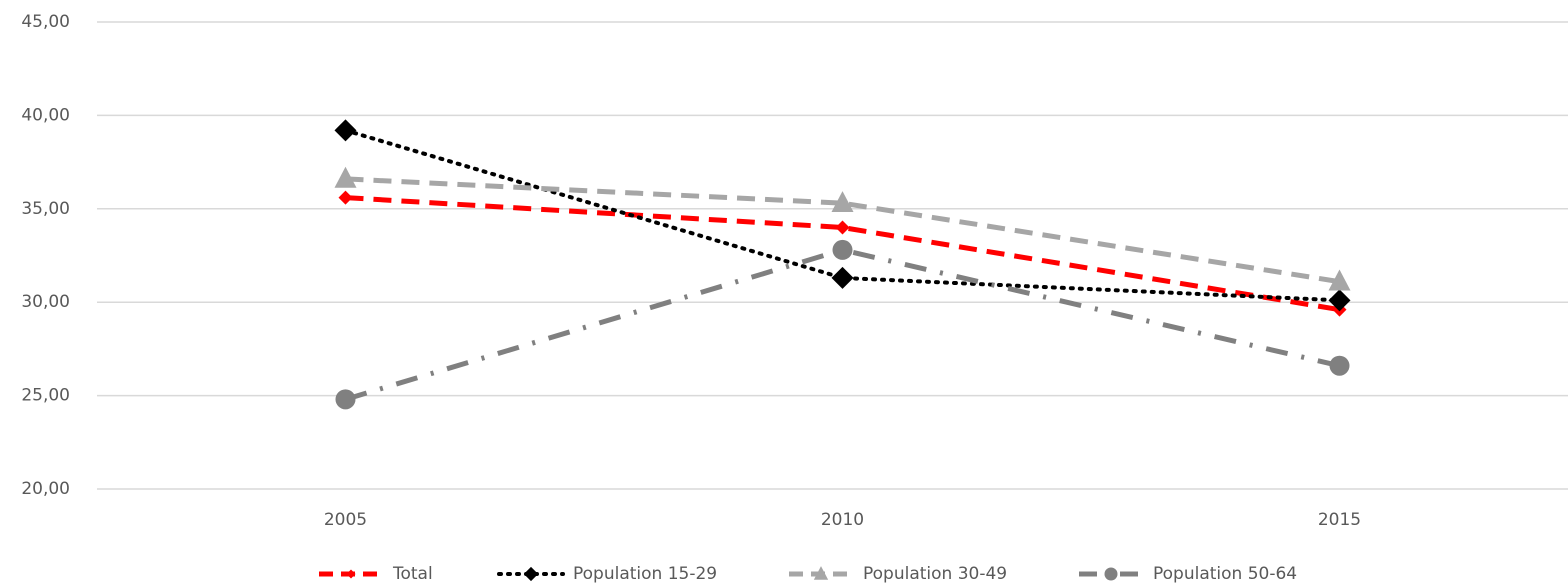  What do you see at coordinates (412, 574) in the screenshot?
I see `legend-label: Total` at bounding box center [412, 574].